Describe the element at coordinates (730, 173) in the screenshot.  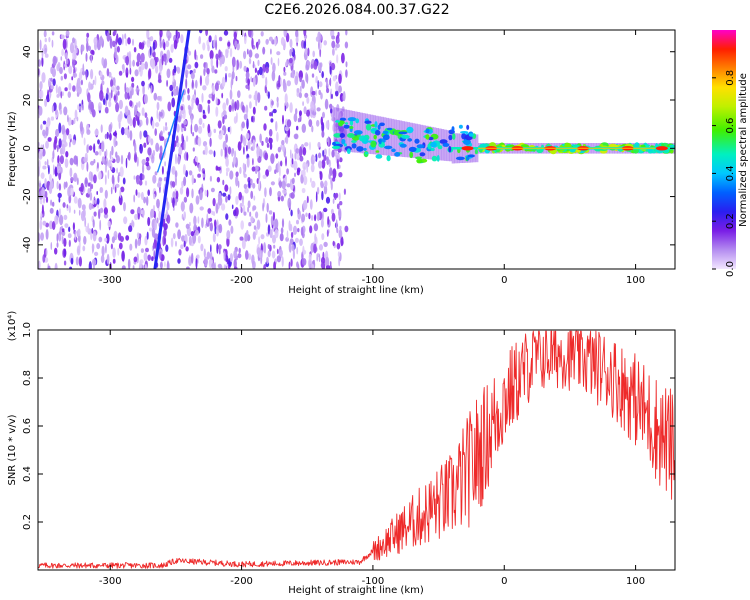
I see `colorbar-tick-label: 0.4` at that location.